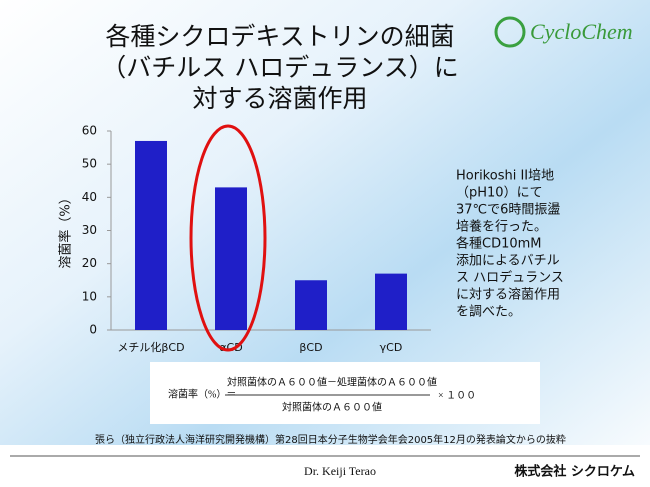 The width and height of the screenshot is (650, 487). Describe the element at coordinates (279, 36) in the screenshot. I see `title-line: 各種シクロデキストリンの細菌` at that location.